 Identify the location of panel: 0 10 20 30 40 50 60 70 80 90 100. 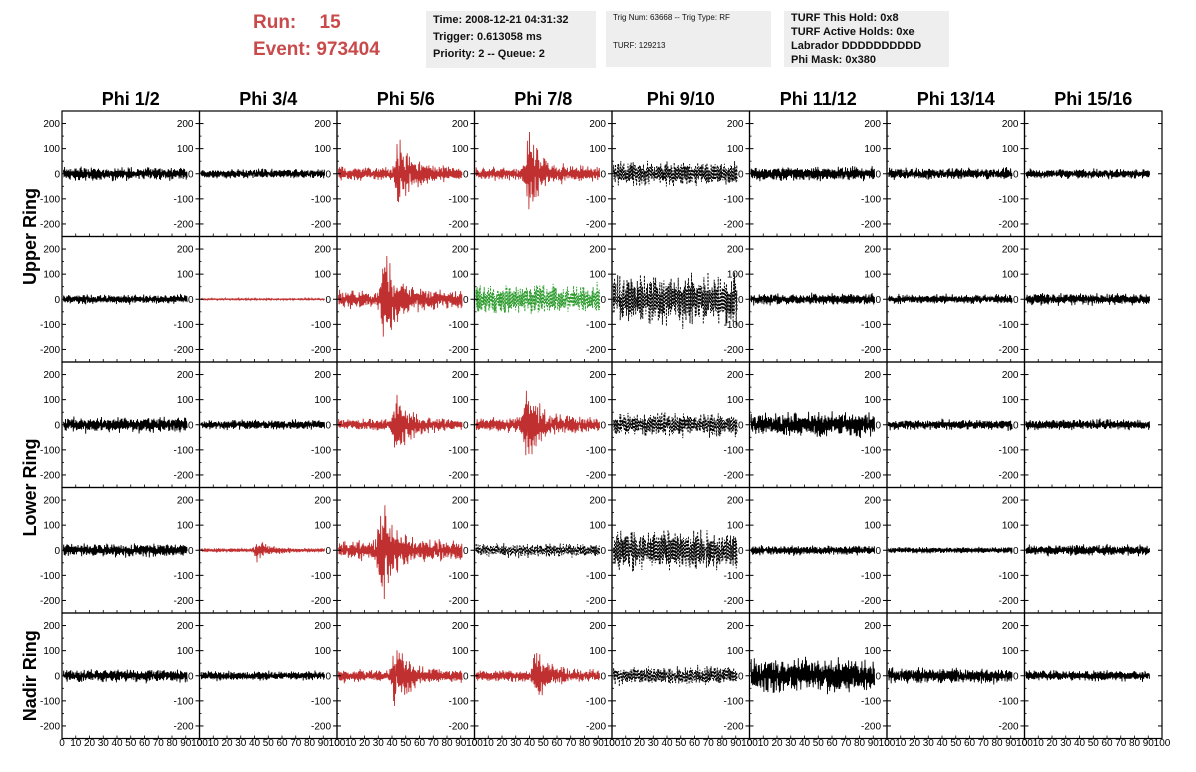
(1096, 680).